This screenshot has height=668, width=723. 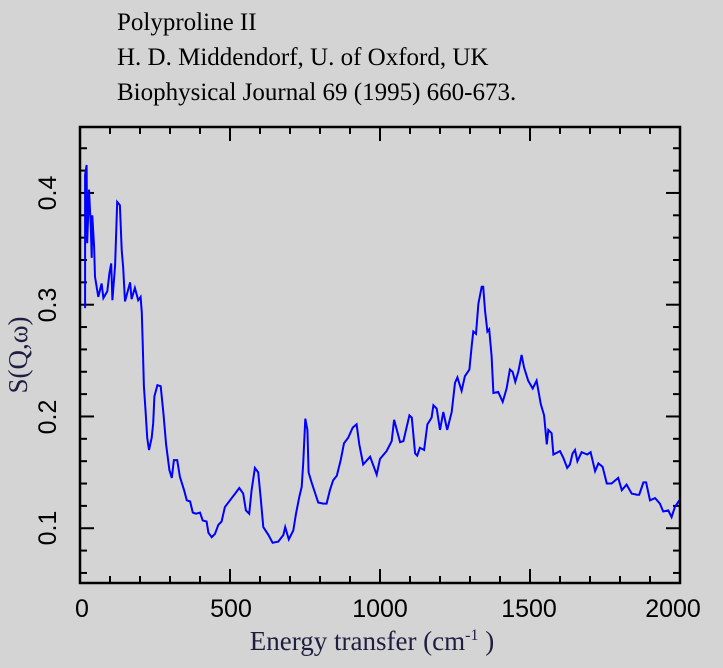 What do you see at coordinates (380, 609) in the screenshot?
I see `x-tick-label-1000: 1000` at bounding box center [380, 609].